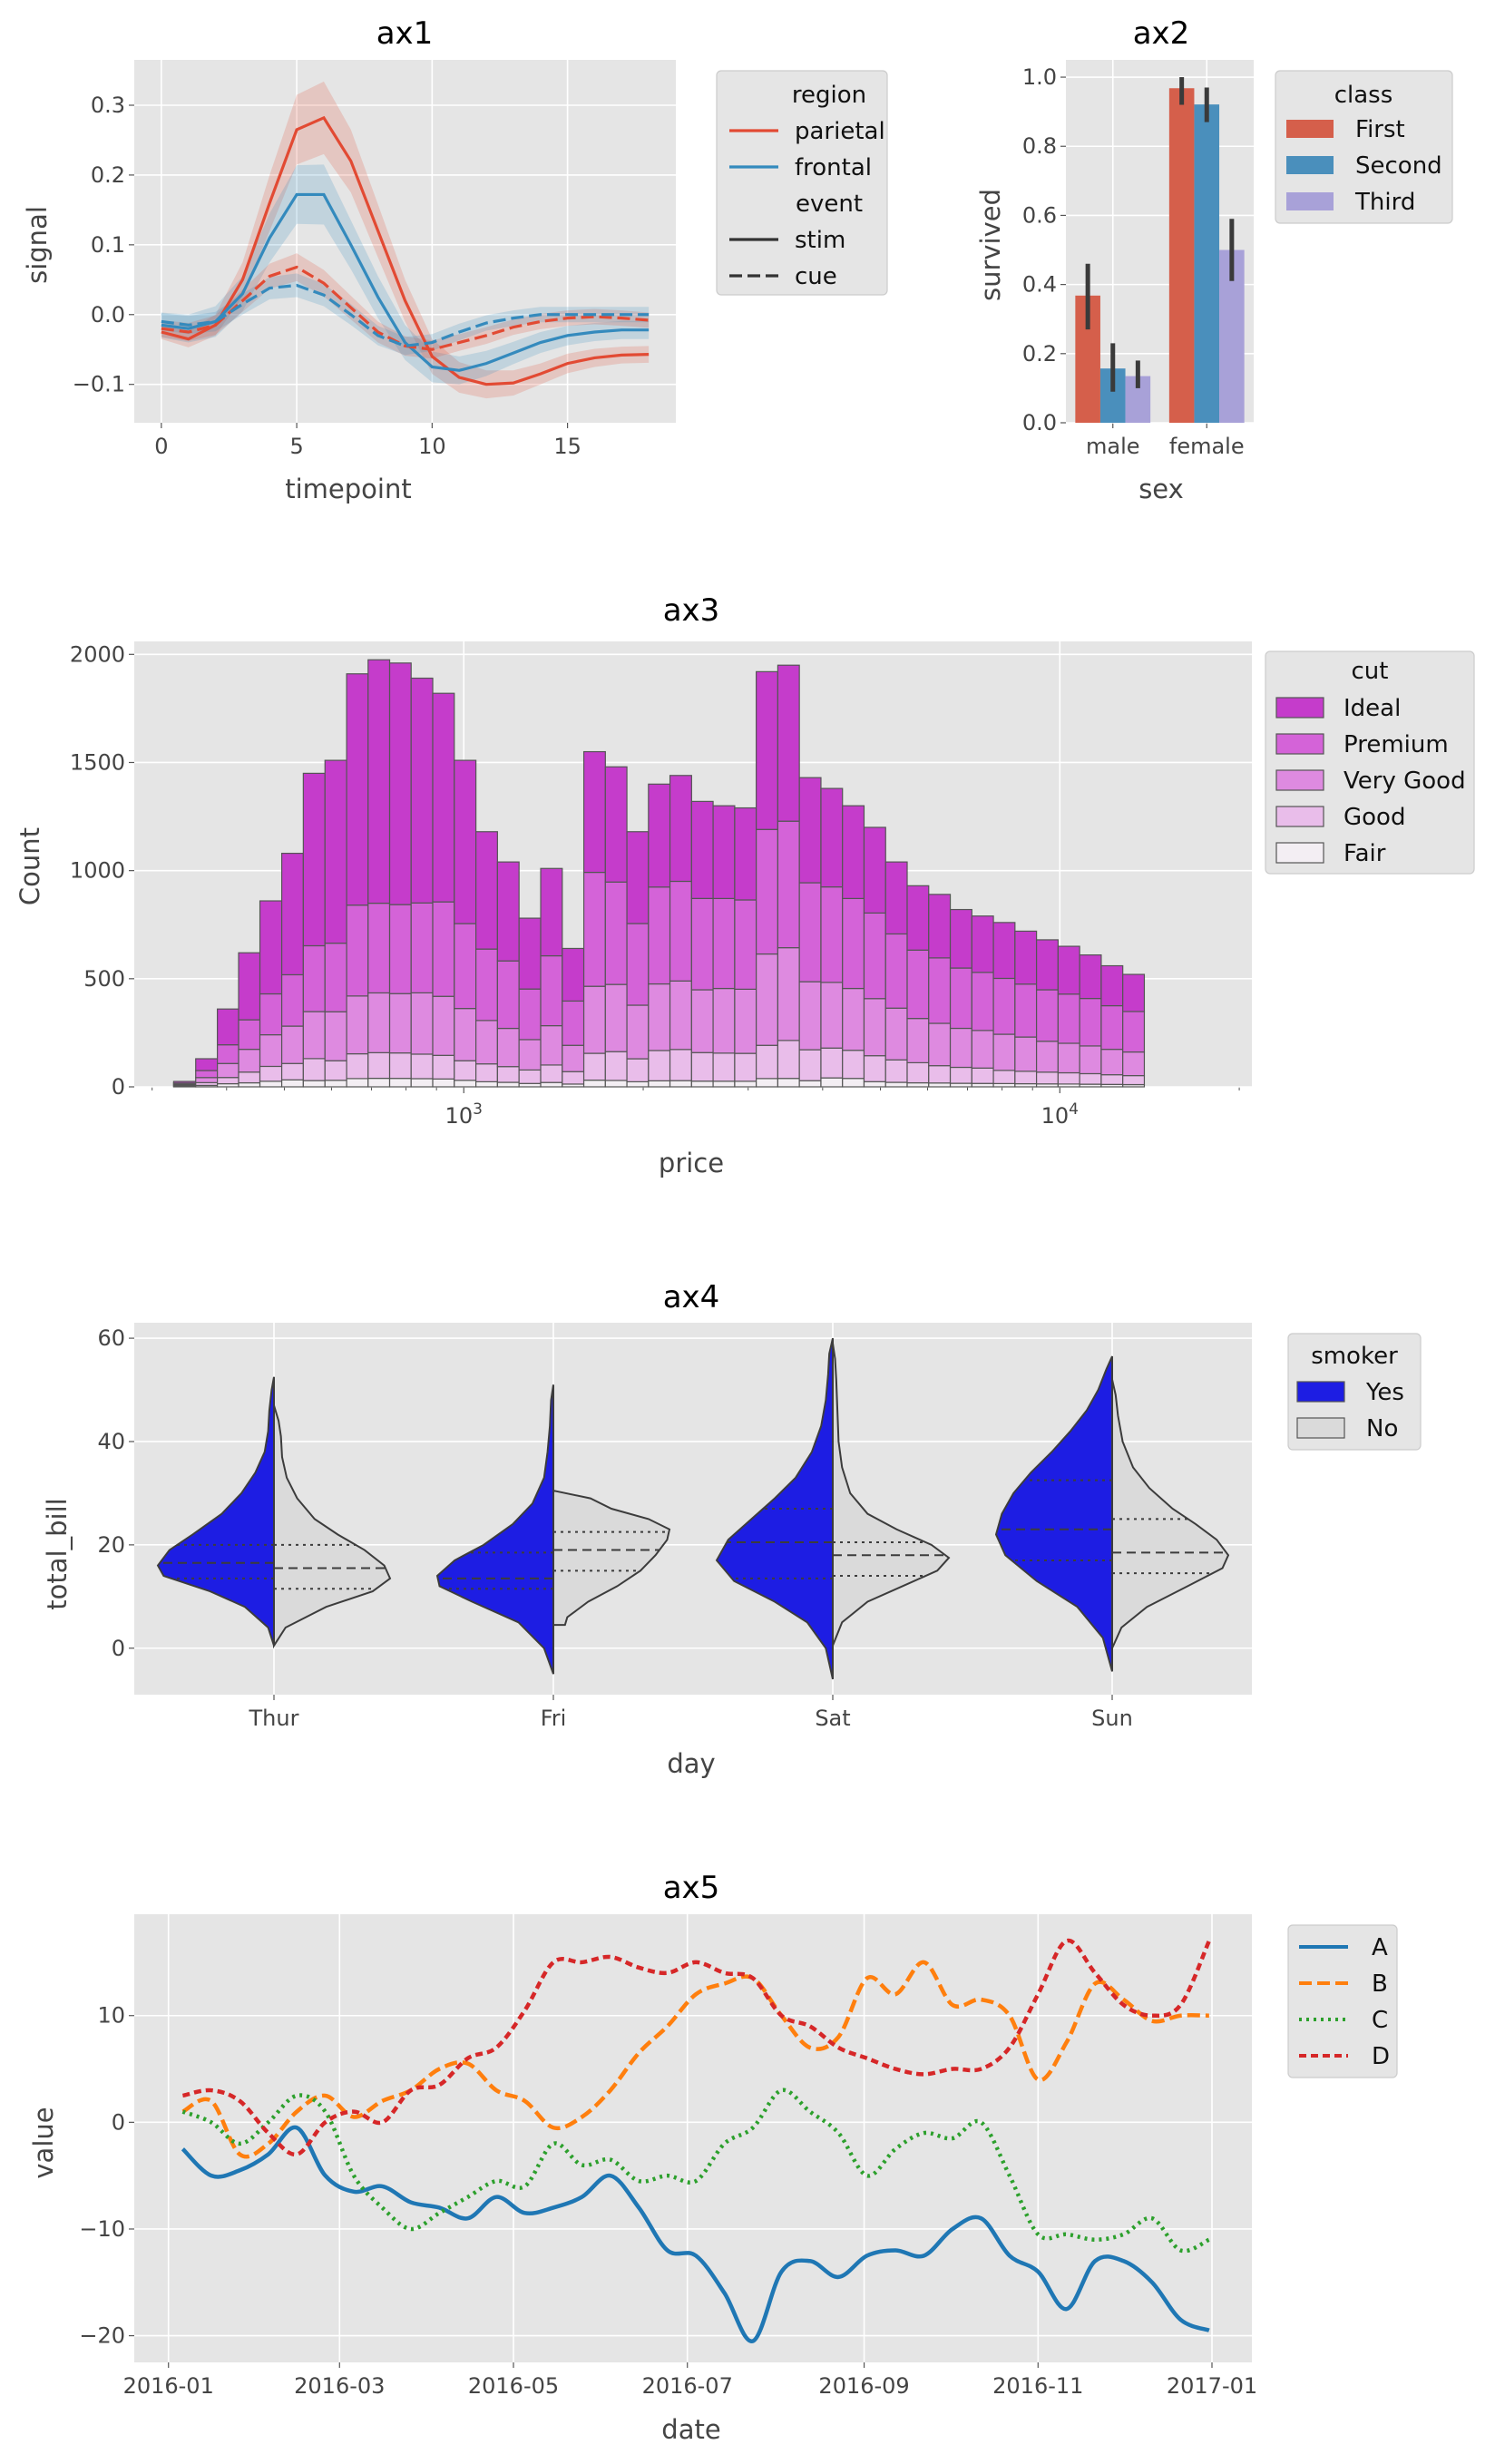  What do you see at coordinates (1396, 744) in the screenshot?
I see `ax3-legend-label-premium: Premium` at bounding box center [1396, 744].